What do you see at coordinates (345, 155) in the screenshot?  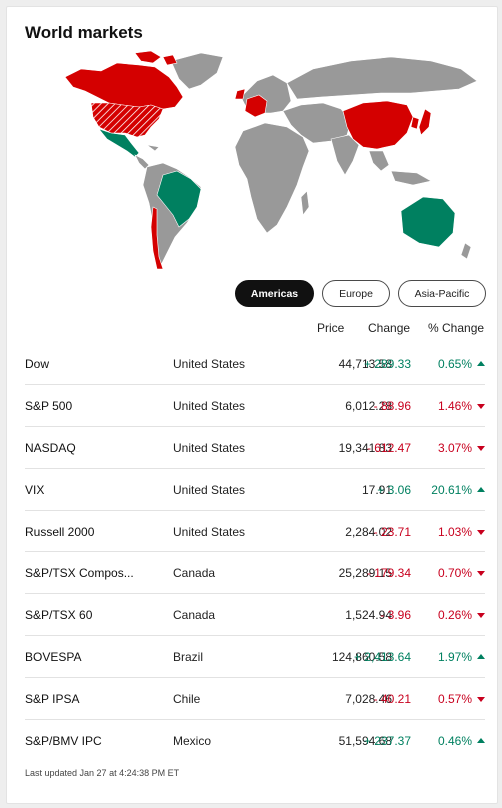 I see `map-region-india` at bounding box center [345, 155].